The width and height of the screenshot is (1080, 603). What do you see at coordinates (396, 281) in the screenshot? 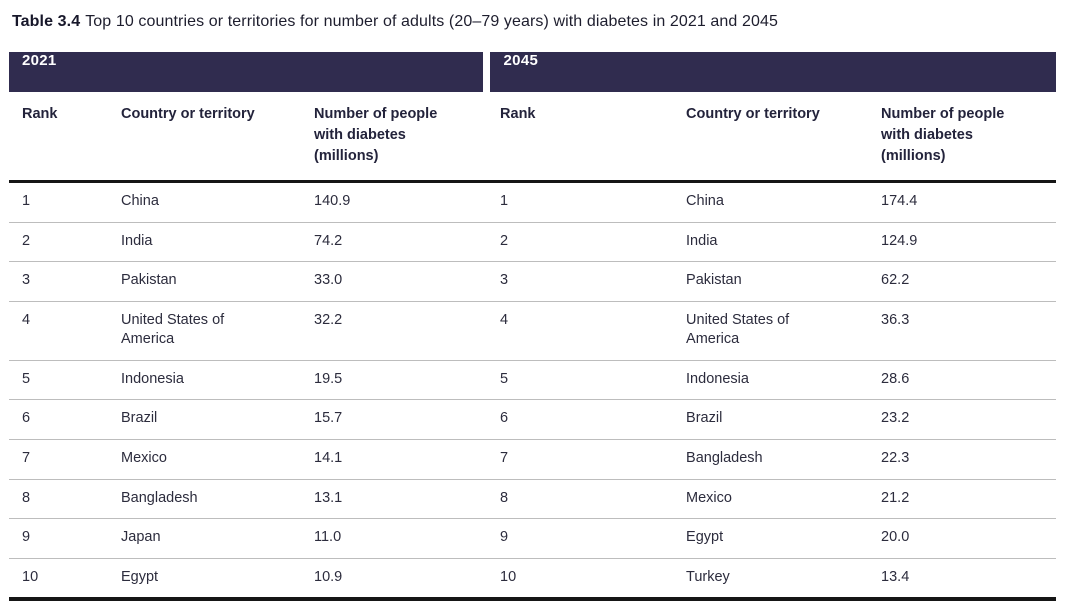
I see `value-cell-2021: 33.0` at bounding box center [396, 281].